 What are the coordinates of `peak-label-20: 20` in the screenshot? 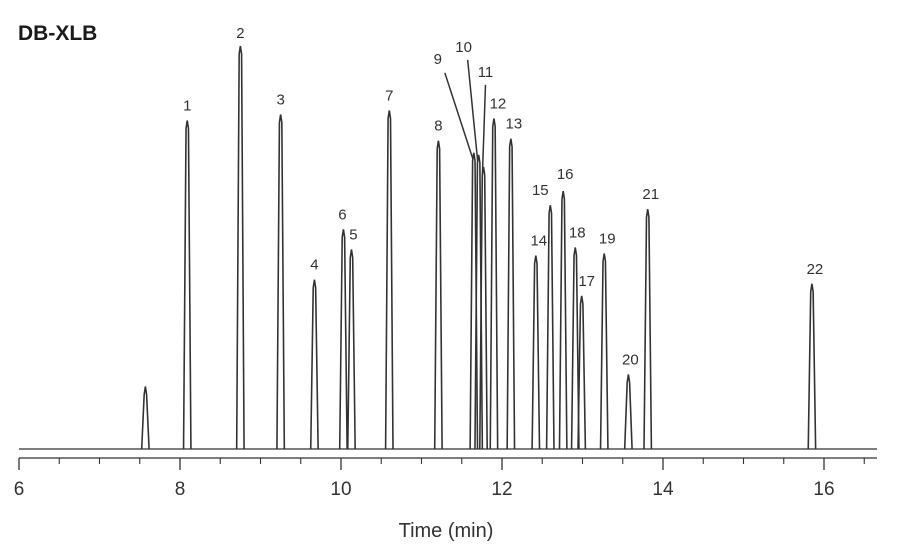 It's located at (630, 359).